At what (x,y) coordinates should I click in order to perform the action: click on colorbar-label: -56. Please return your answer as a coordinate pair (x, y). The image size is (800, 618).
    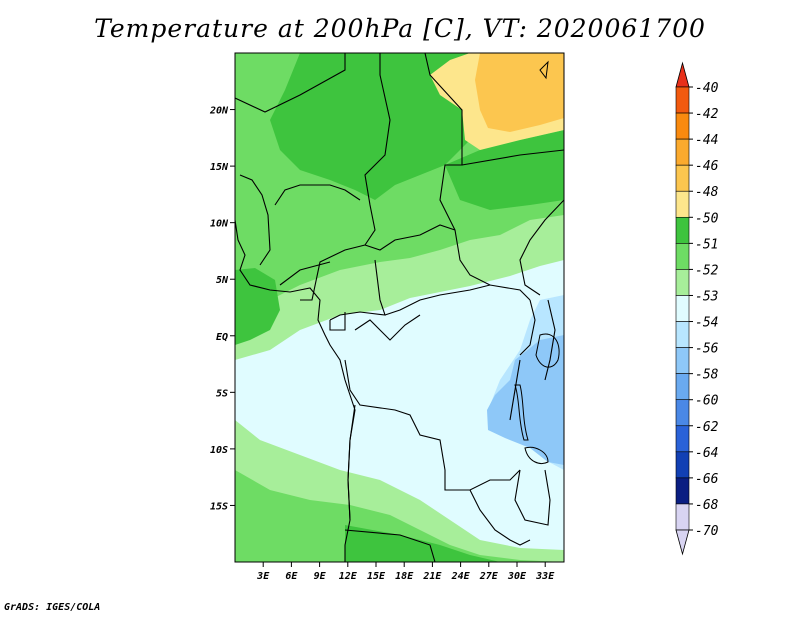
    Looking at the image, I should click on (707, 349).